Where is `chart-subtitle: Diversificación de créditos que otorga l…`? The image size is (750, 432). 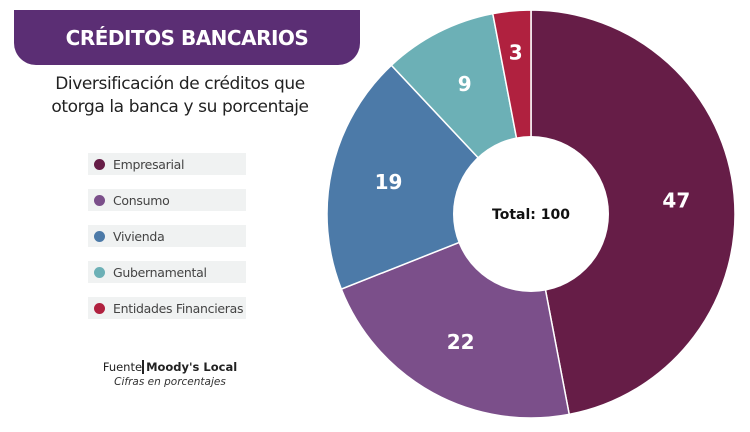
chart-subtitle: Diversificación de créditos que otorga l… is located at coordinates (180, 95).